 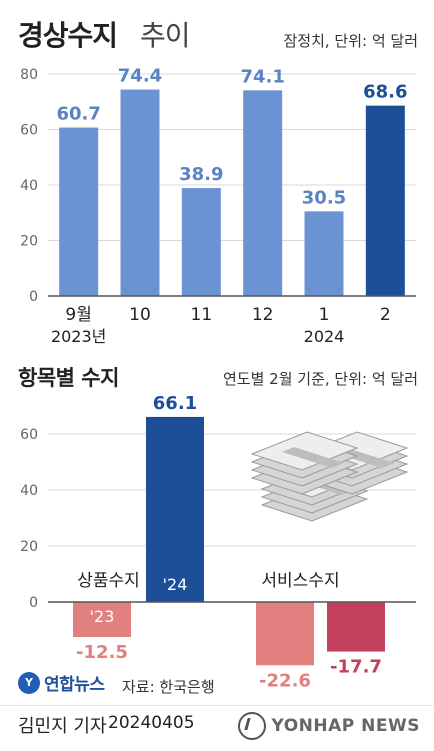 I want to click on yonhap-brand: YONHAP NEWS, so click(x=328, y=726).